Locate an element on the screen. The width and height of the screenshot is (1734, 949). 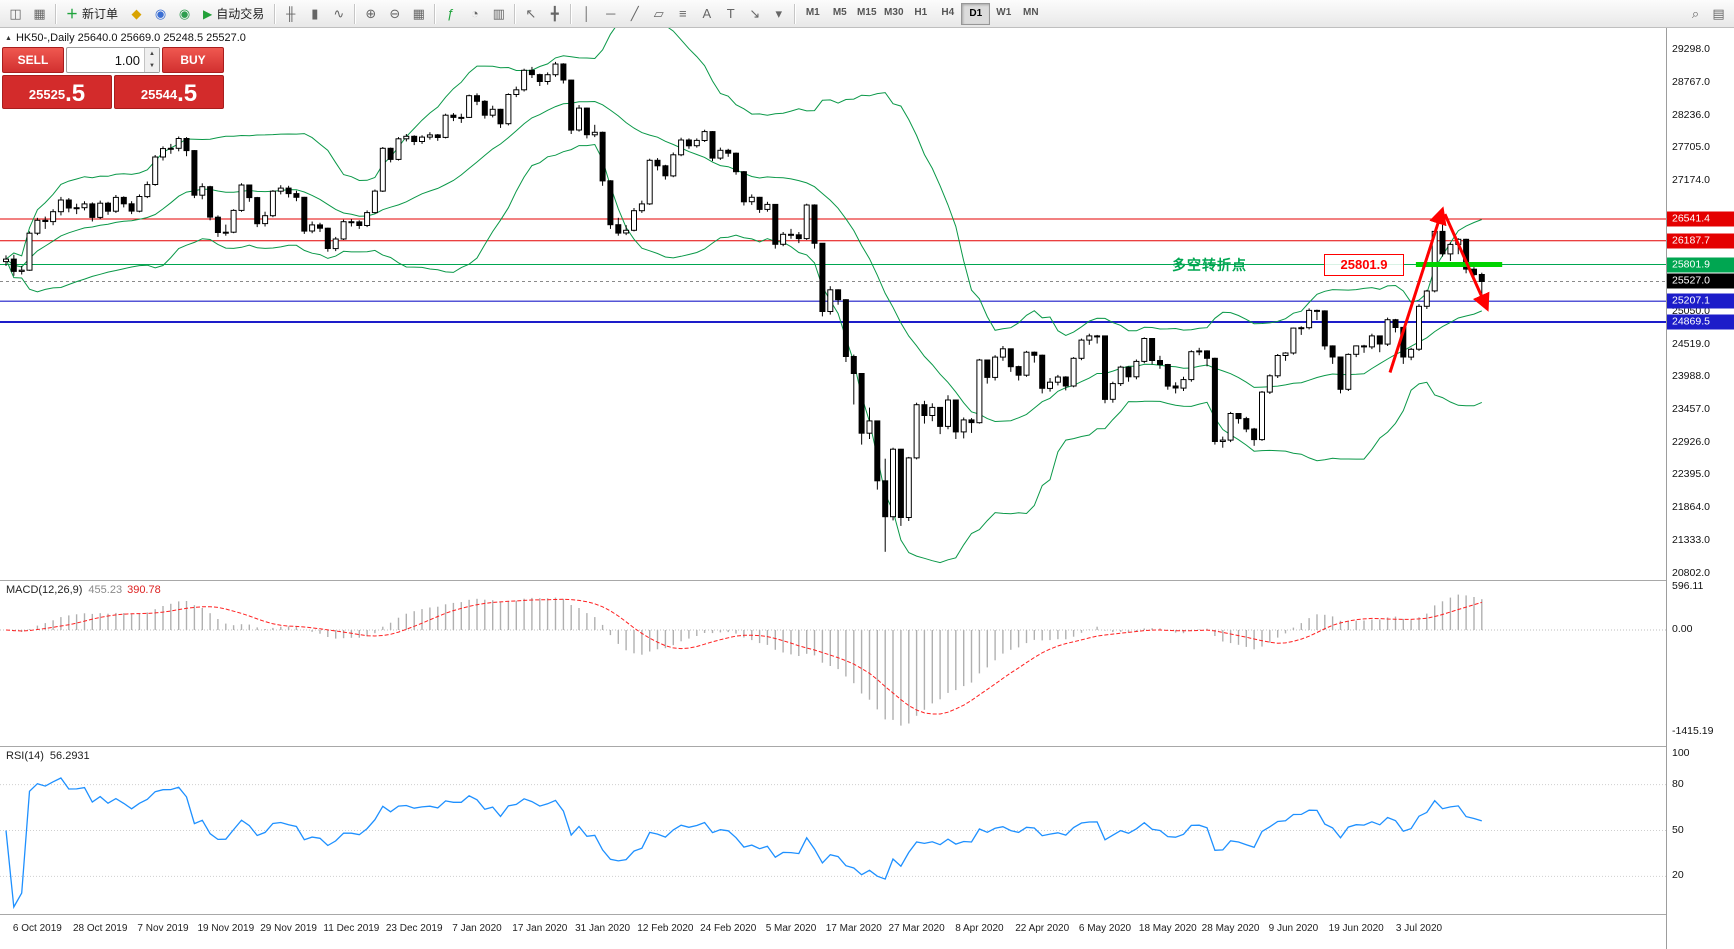
timeframe-M15: M15 is located at coordinates (867, 12).